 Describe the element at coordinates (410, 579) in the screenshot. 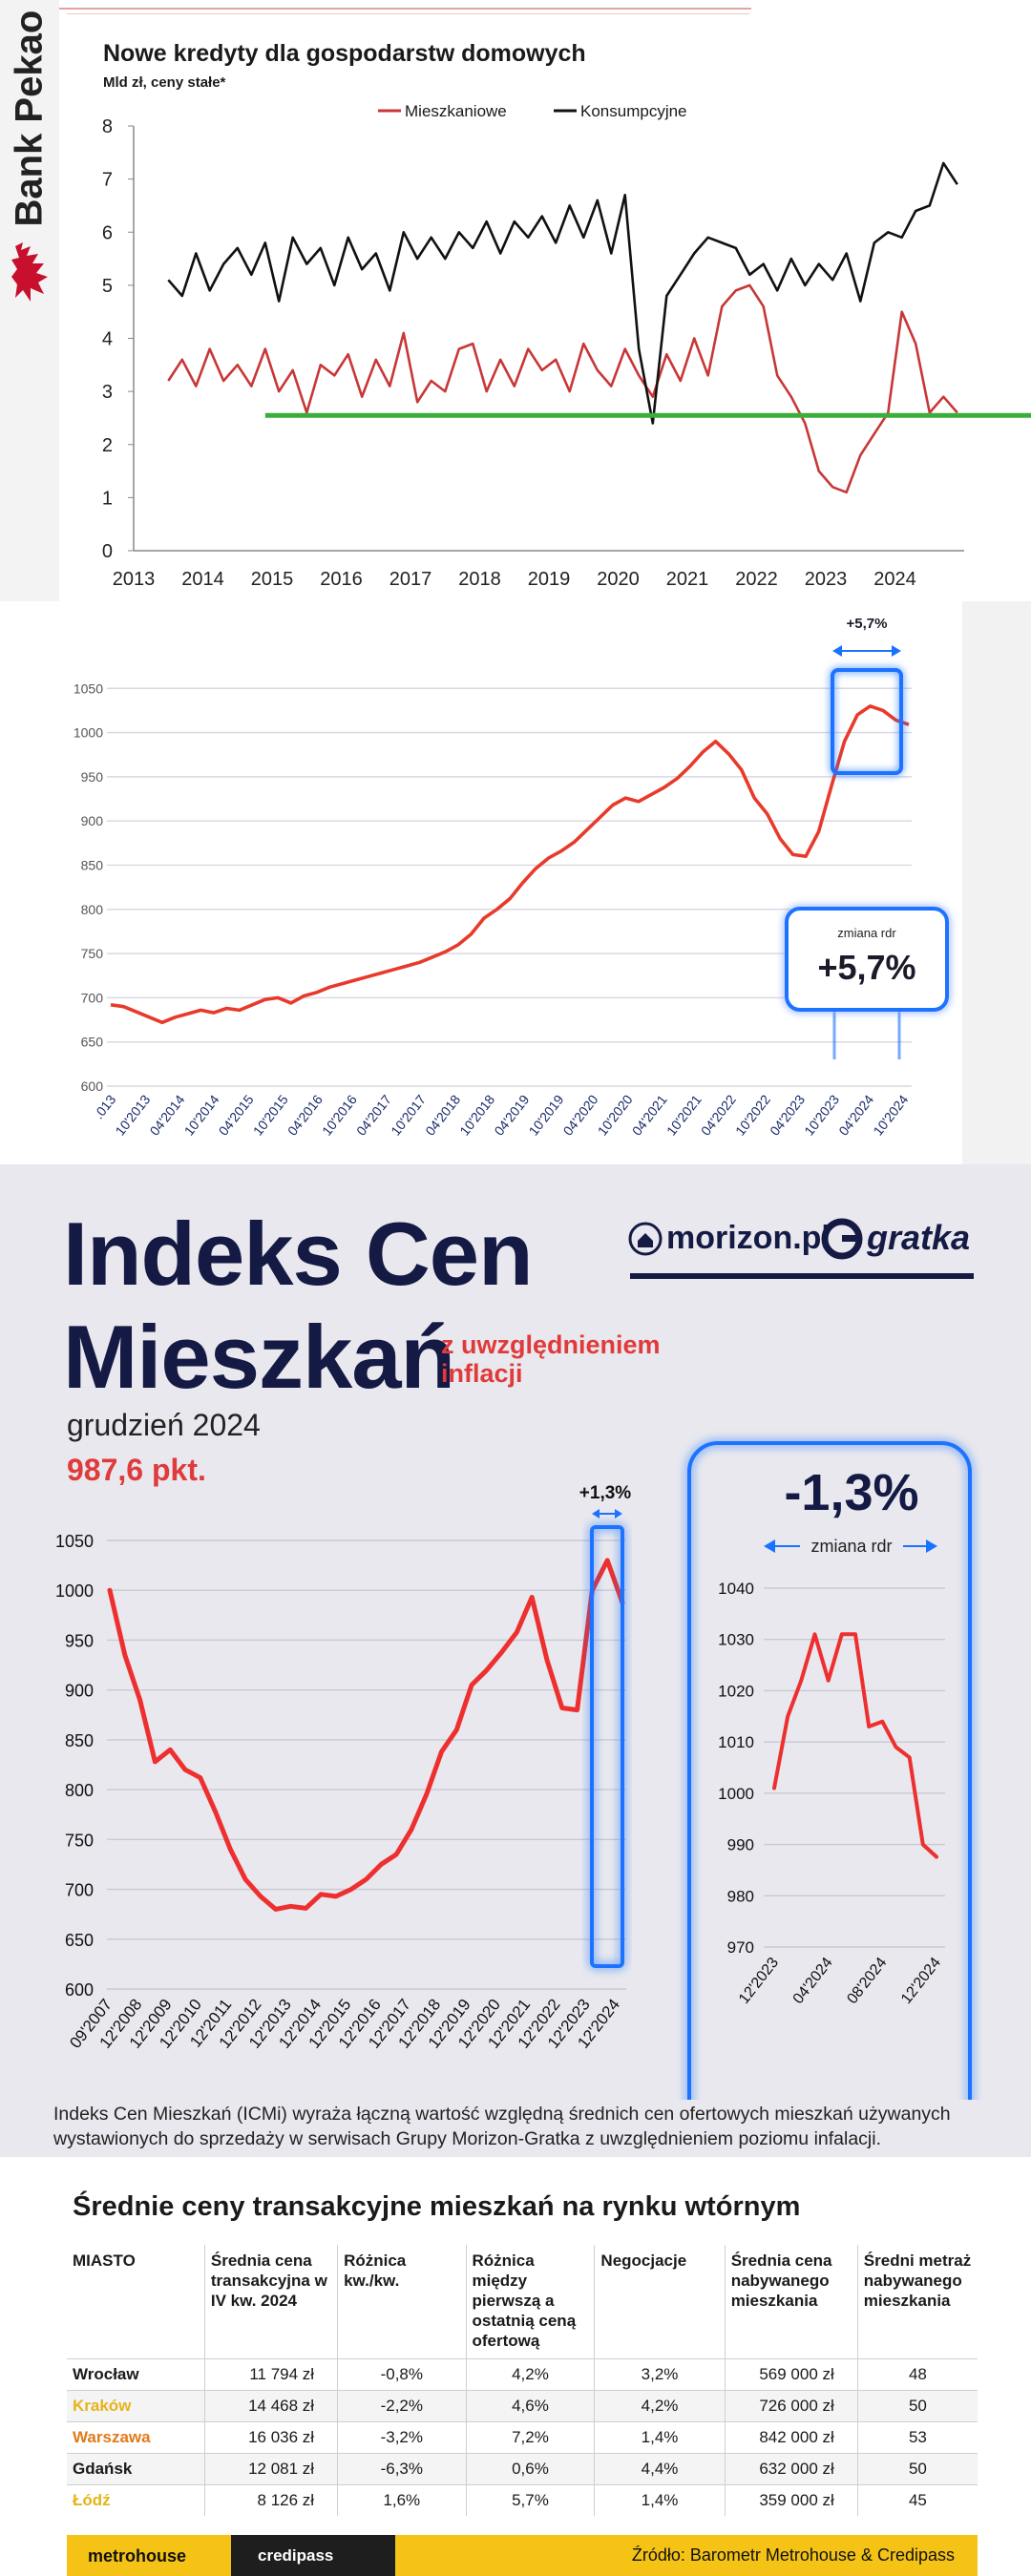

I see `x-tick-label: 2017` at that location.